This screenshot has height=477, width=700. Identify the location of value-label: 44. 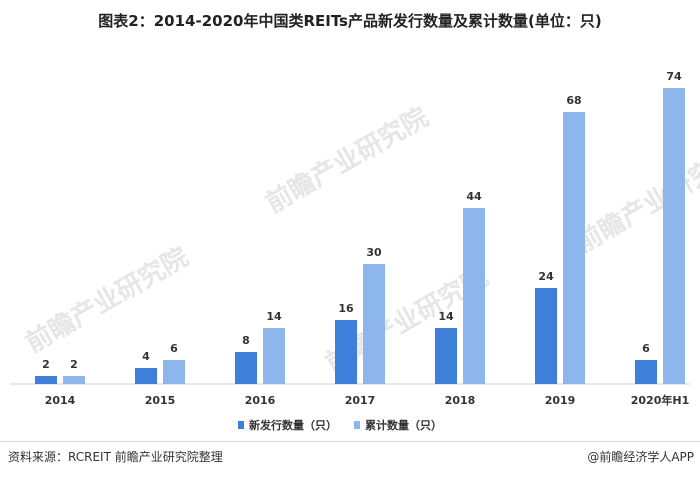
(474, 196).